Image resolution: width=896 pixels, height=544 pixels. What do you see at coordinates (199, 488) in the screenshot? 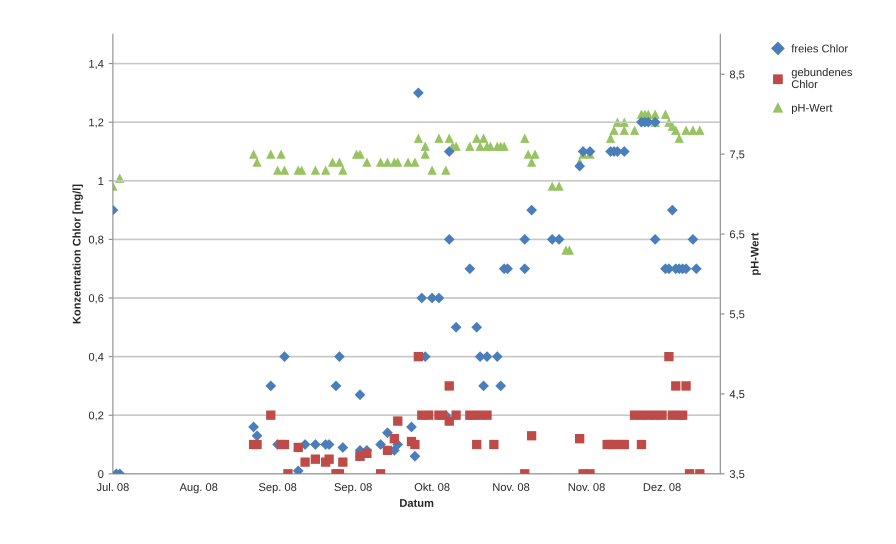
I see `x-tick-label: Aug. 08` at bounding box center [199, 488].